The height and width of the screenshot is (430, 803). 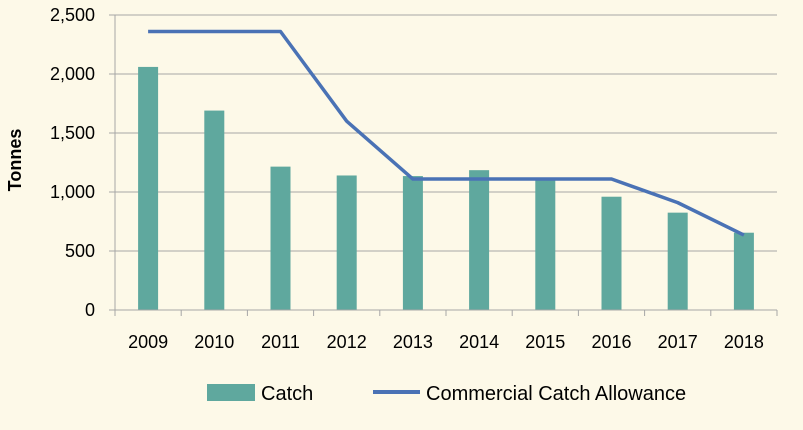 I want to click on legend-allowance-label: Commercial Catch Allowance, so click(x=556, y=394).